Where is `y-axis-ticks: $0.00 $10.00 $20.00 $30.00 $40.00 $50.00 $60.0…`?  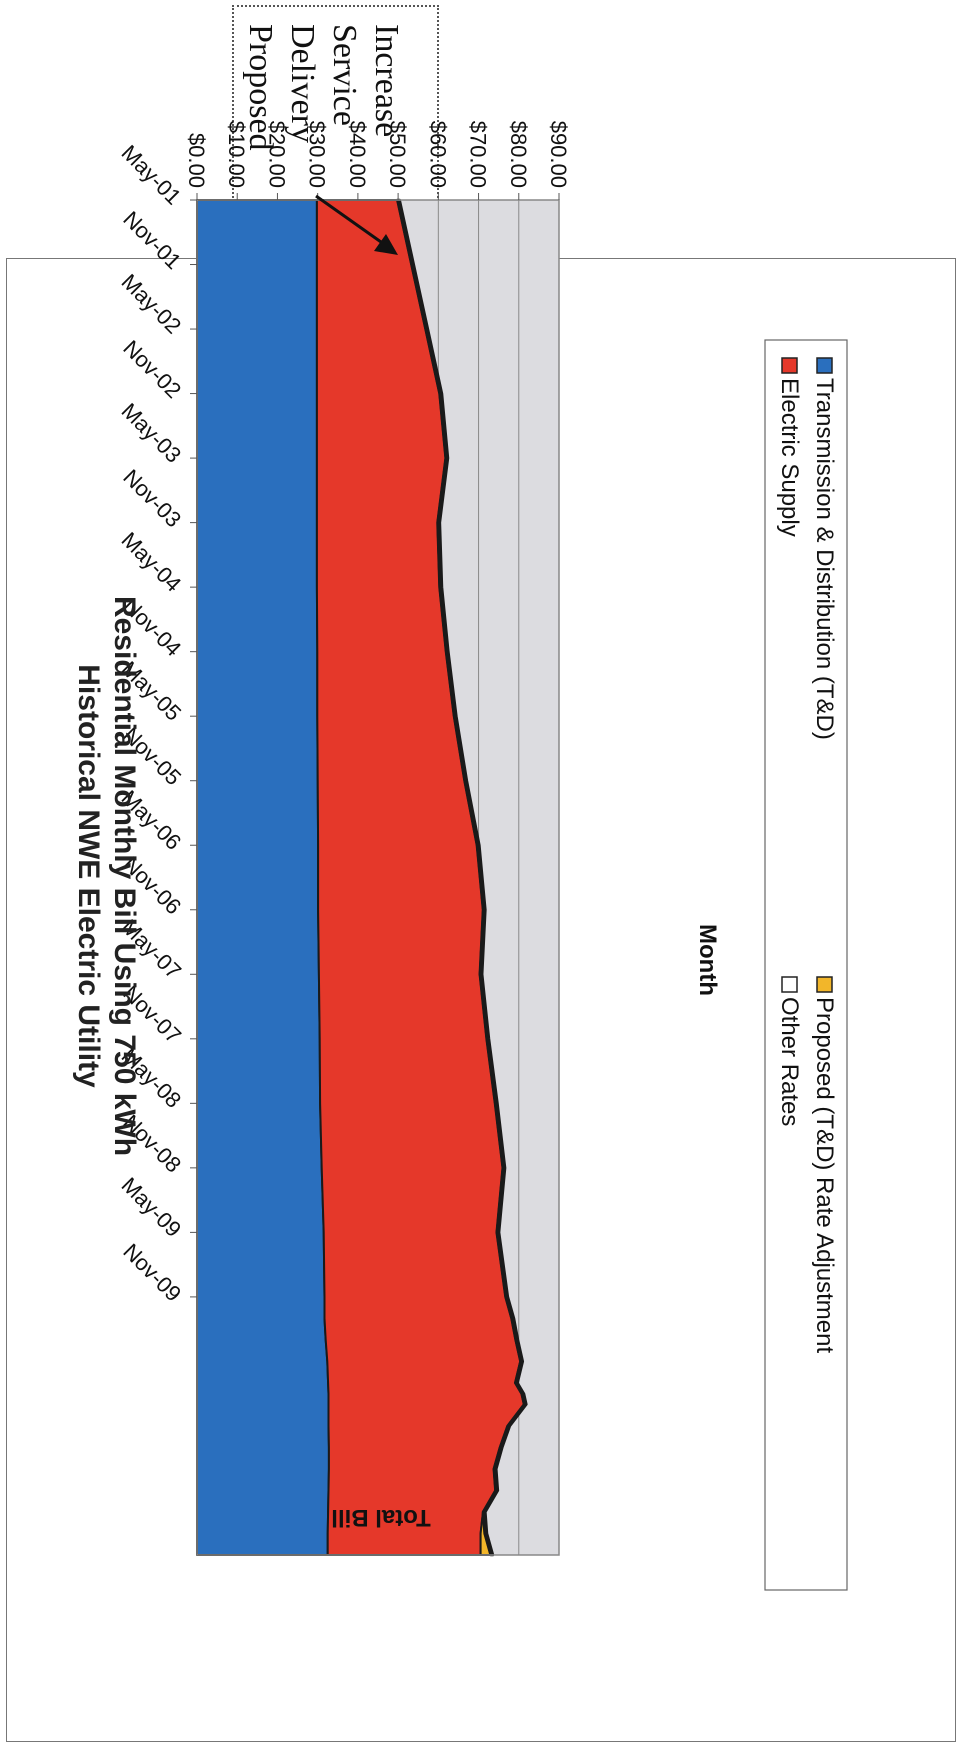 y-axis-ticks: $0.00 $10.00 $20.00 $30.00 $40.00 $50.00 $60.0… is located at coordinates (377, 160).